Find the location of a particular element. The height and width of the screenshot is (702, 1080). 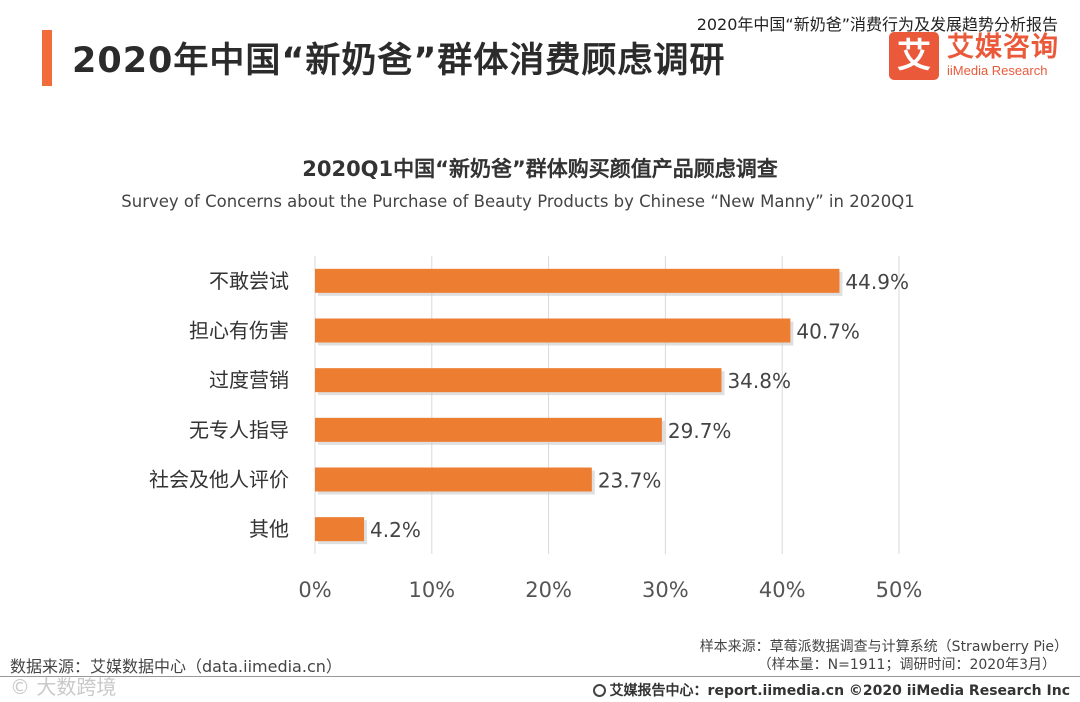

brand-logo: 艾 艾媒咨询 iiMedia Research is located at coordinates (975, 57).